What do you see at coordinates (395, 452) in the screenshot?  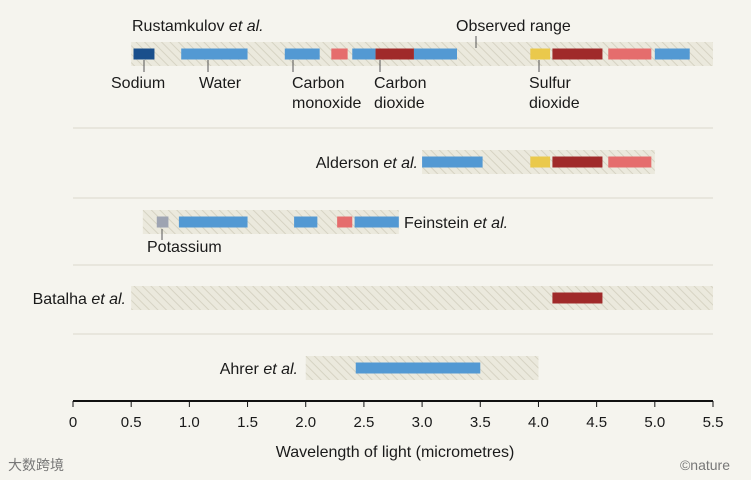 I see `x-axis-title: Wavelength of light (micrometres)` at bounding box center [395, 452].